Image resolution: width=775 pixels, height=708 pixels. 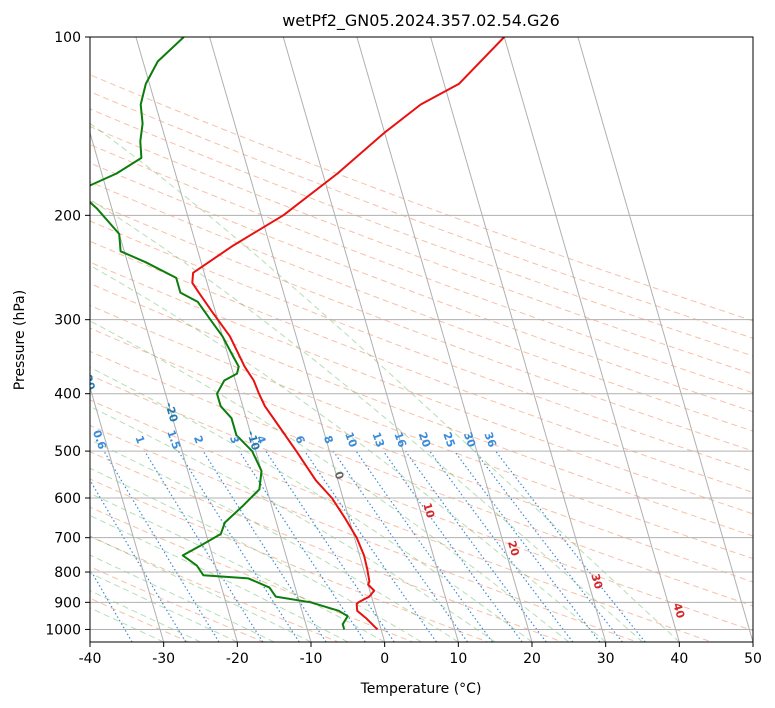 What do you see at coordinates (421, 689) in the screenshot?
I see `x-axis-label: Temperature (°C)` at bounding box center [421, 689].